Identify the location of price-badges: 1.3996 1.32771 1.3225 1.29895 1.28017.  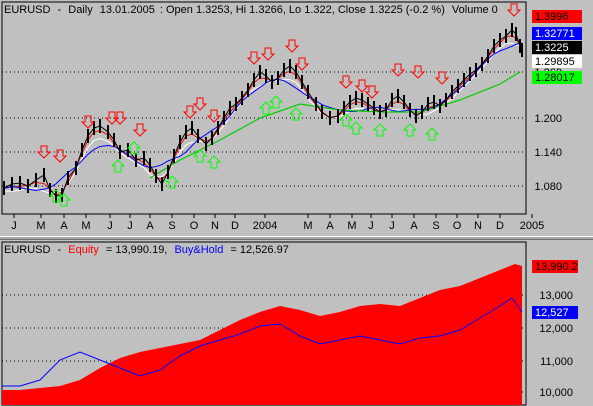
(557, 47).